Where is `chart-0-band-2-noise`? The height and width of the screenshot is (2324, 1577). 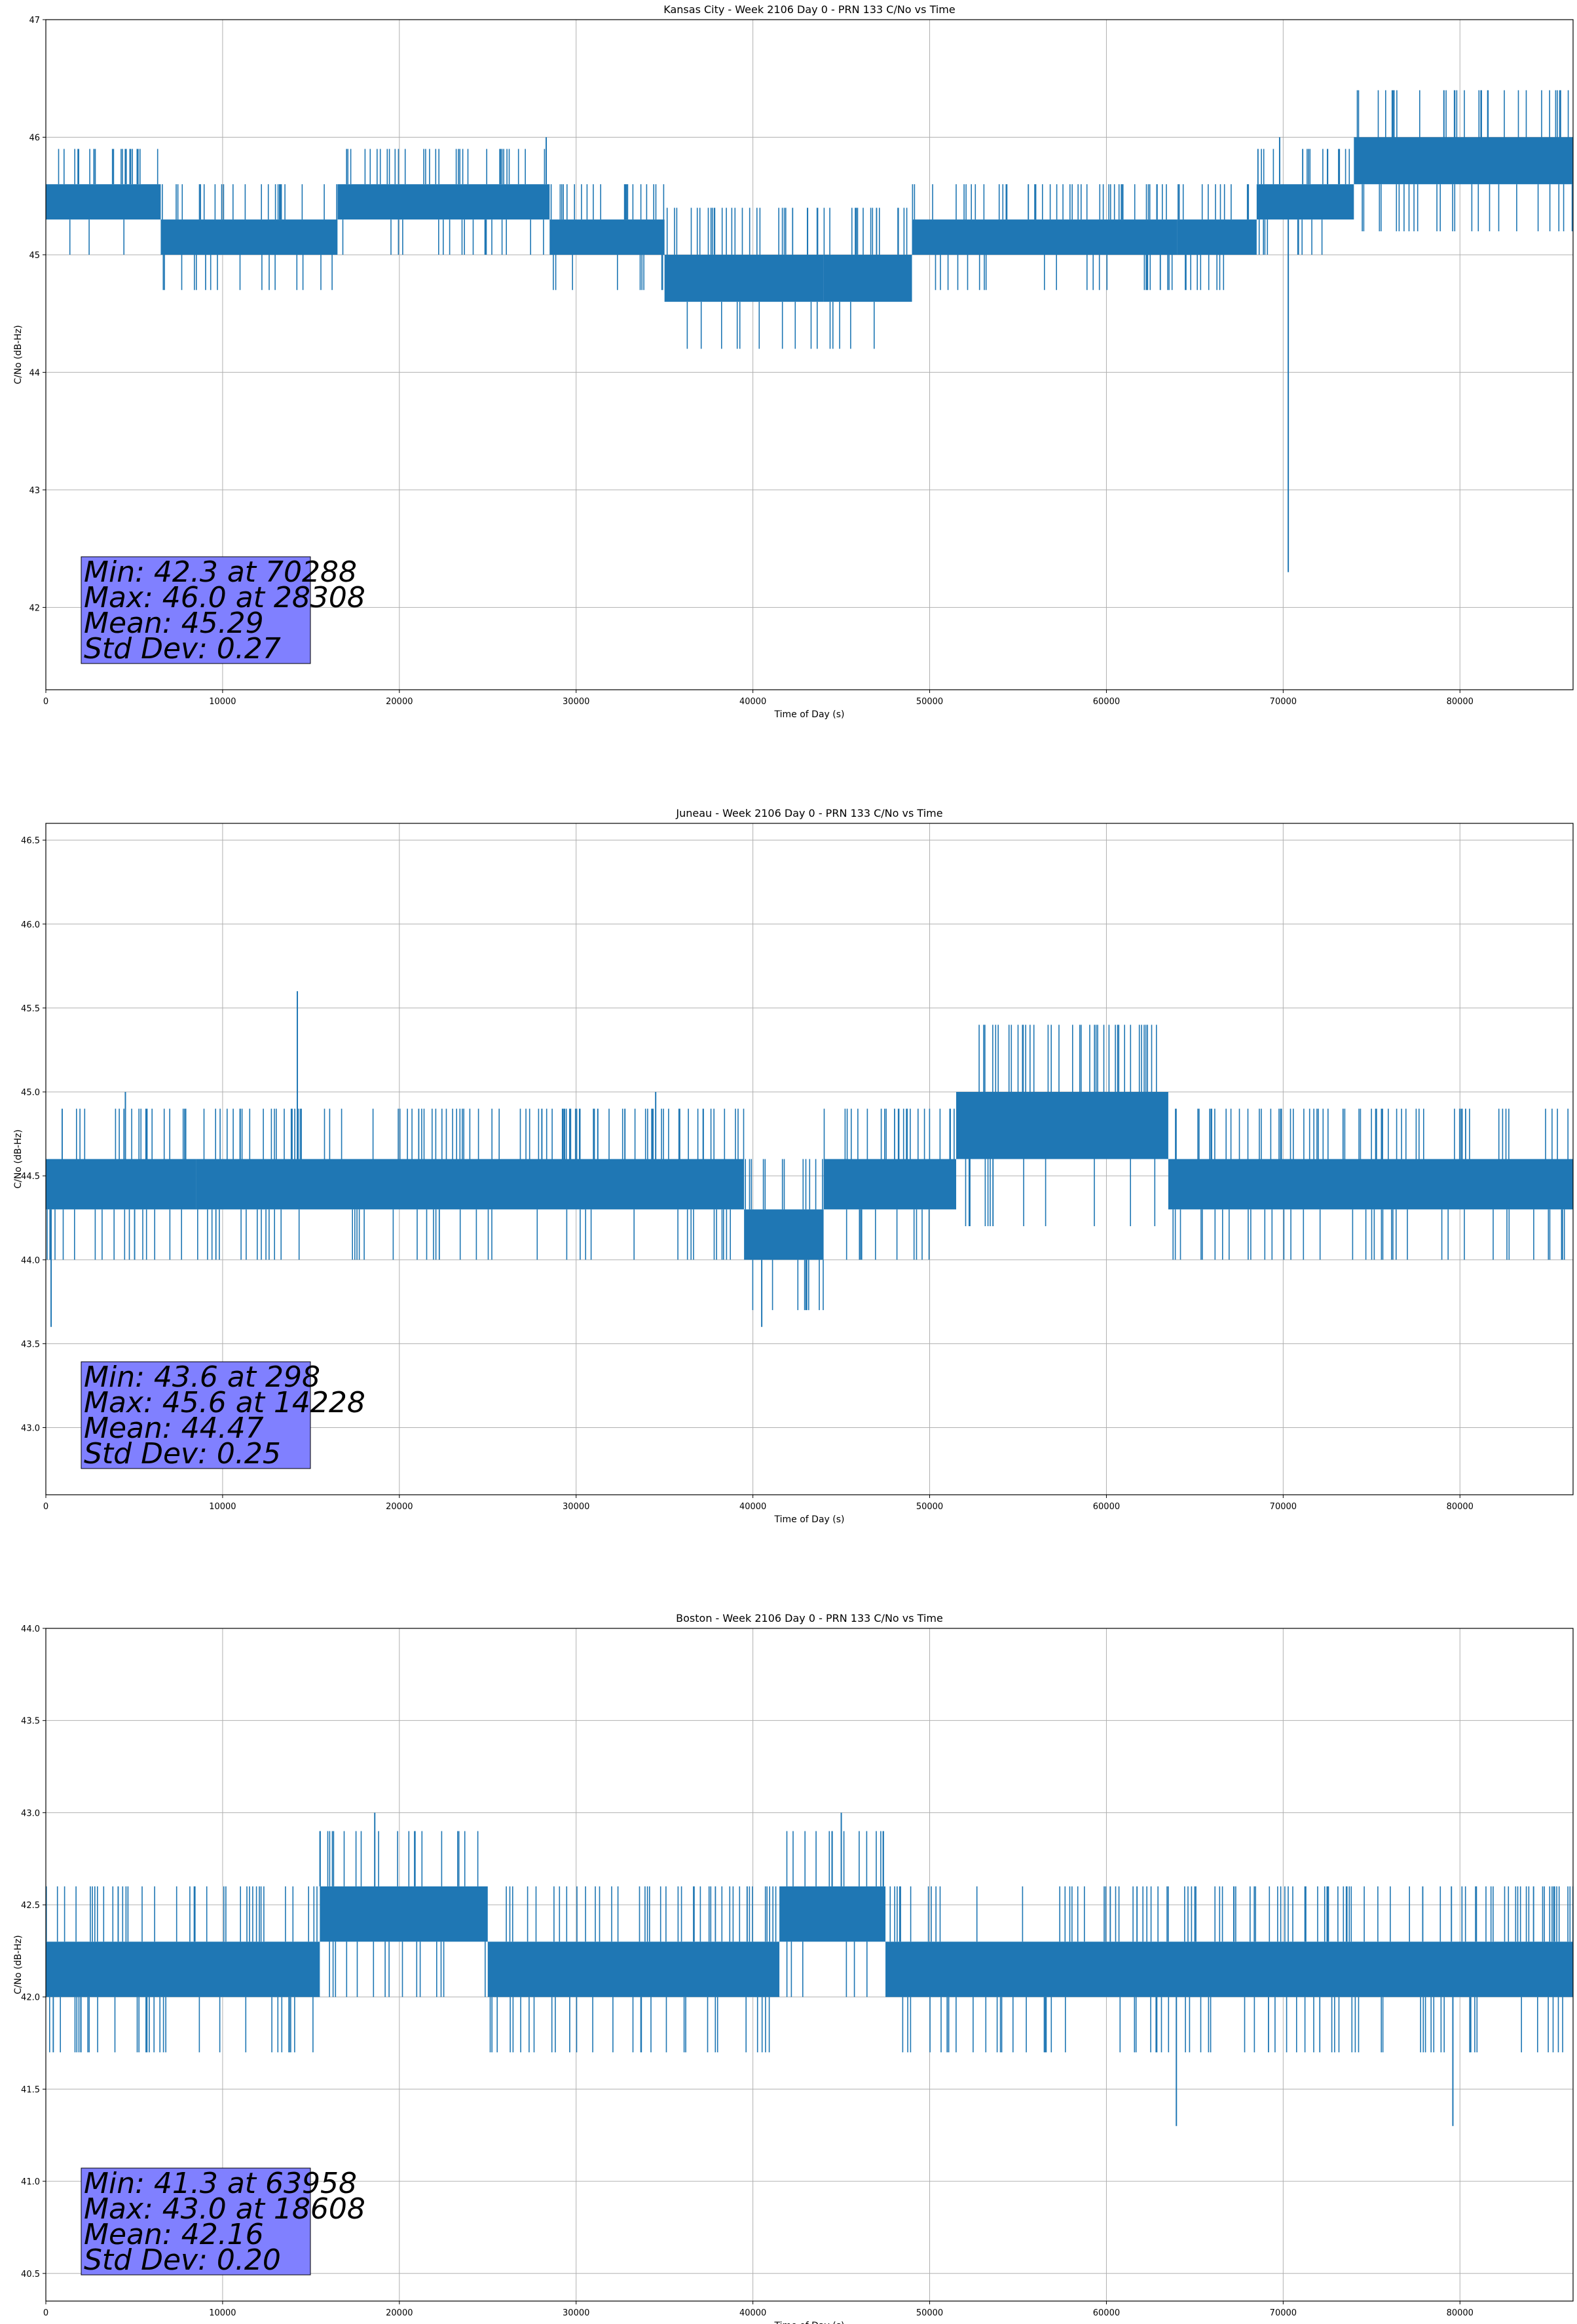
chart-0-band-2-noise is located at coordinates (444, 202).